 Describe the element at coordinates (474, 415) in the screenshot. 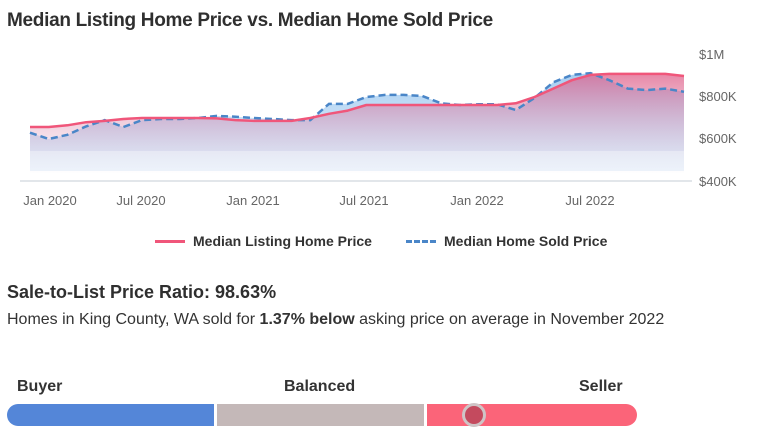

I see `market-indicator-knob` at that location.